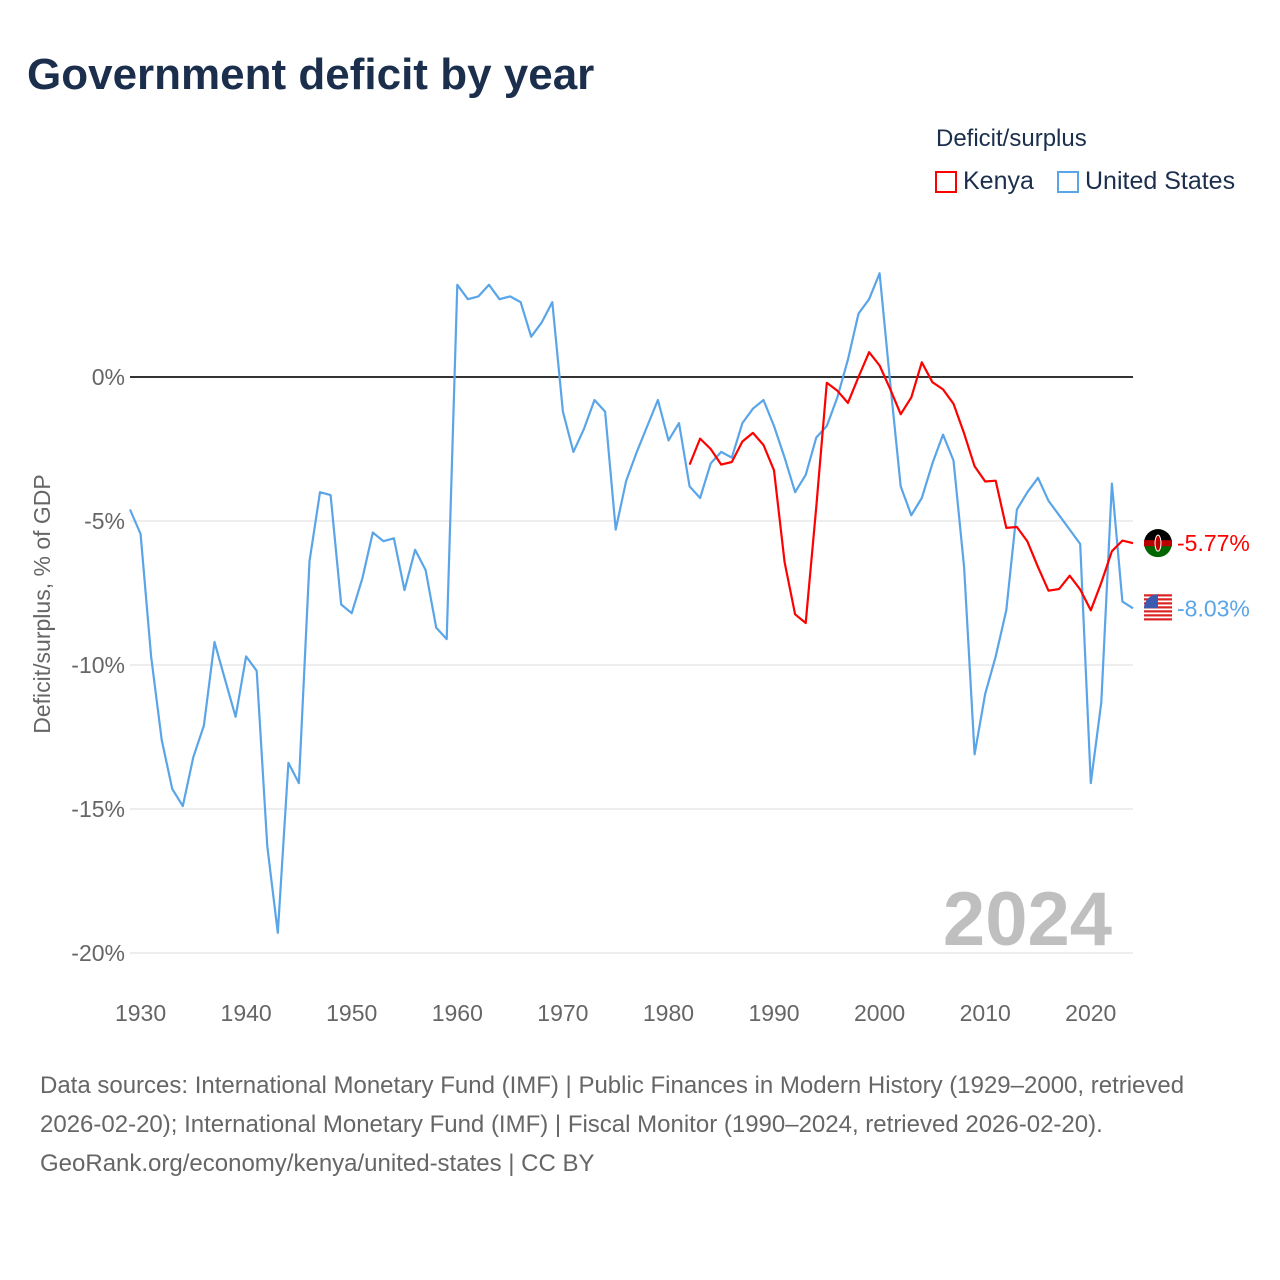  What do you see at coordinates (140, 1013) in the screenshot?
I see `x-tick-label: 1930` at bounding box center [140, 1013].